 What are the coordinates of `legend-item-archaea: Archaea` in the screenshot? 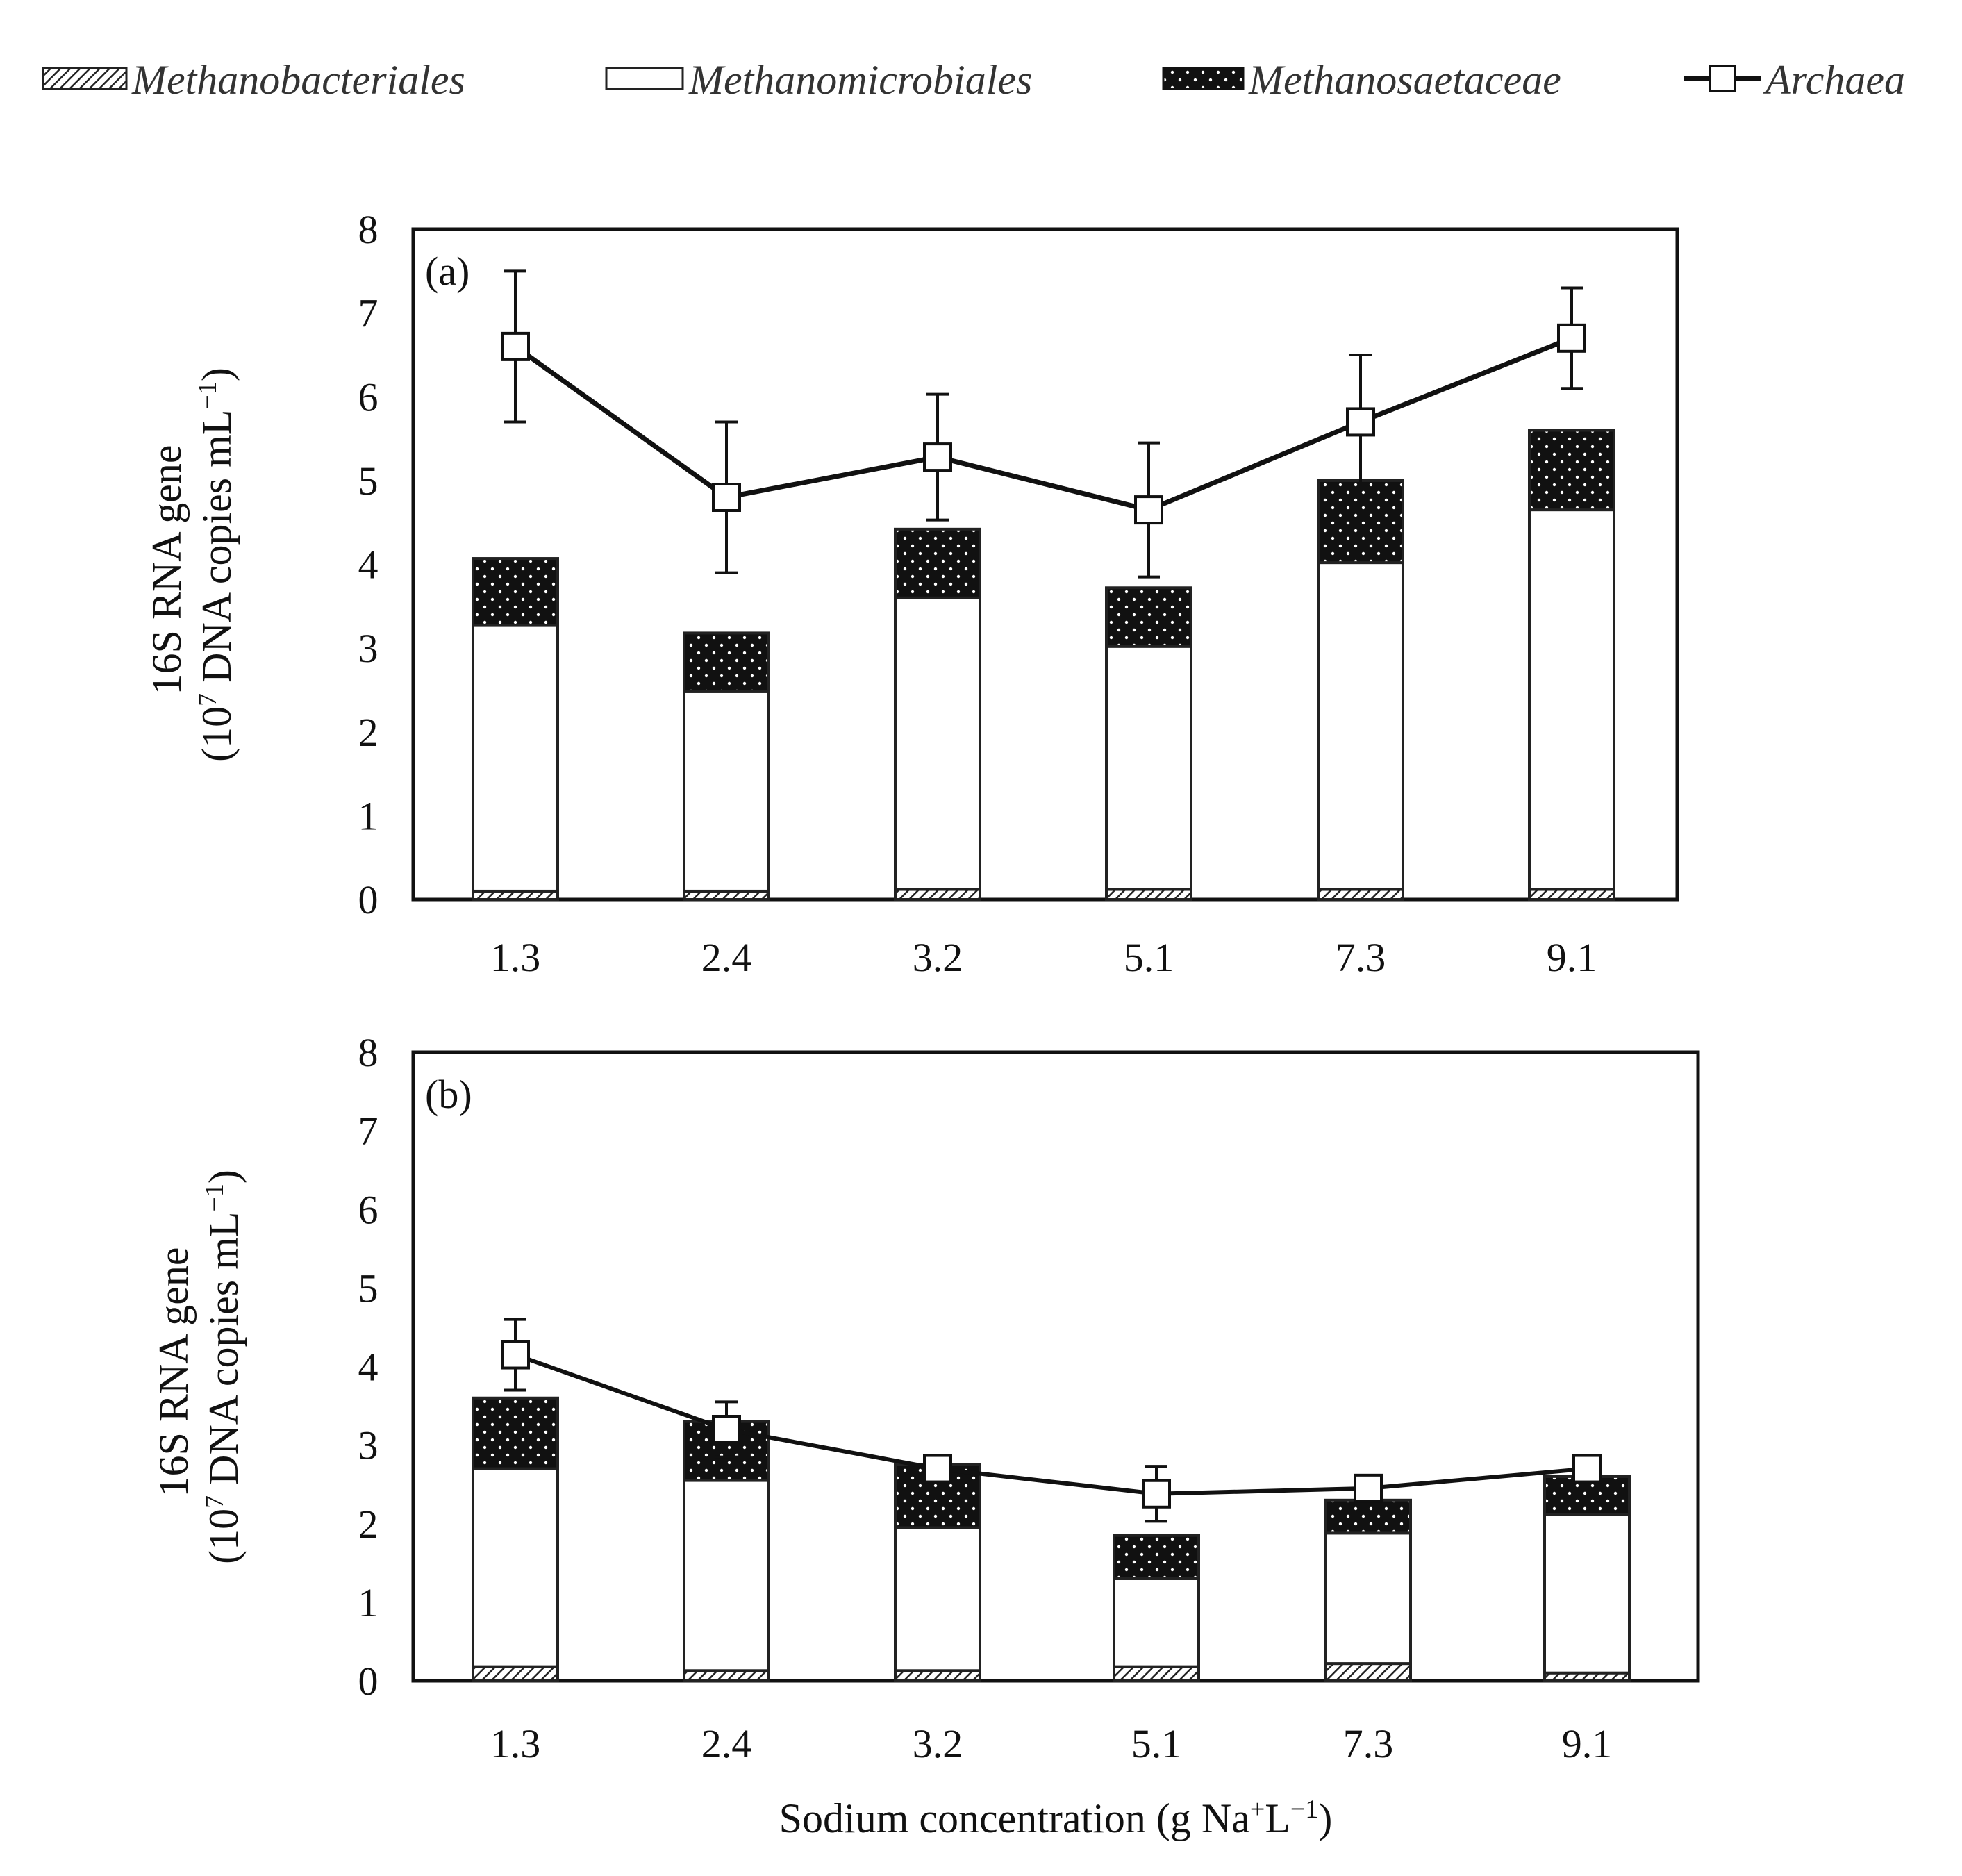 It's located at (1794, 80).